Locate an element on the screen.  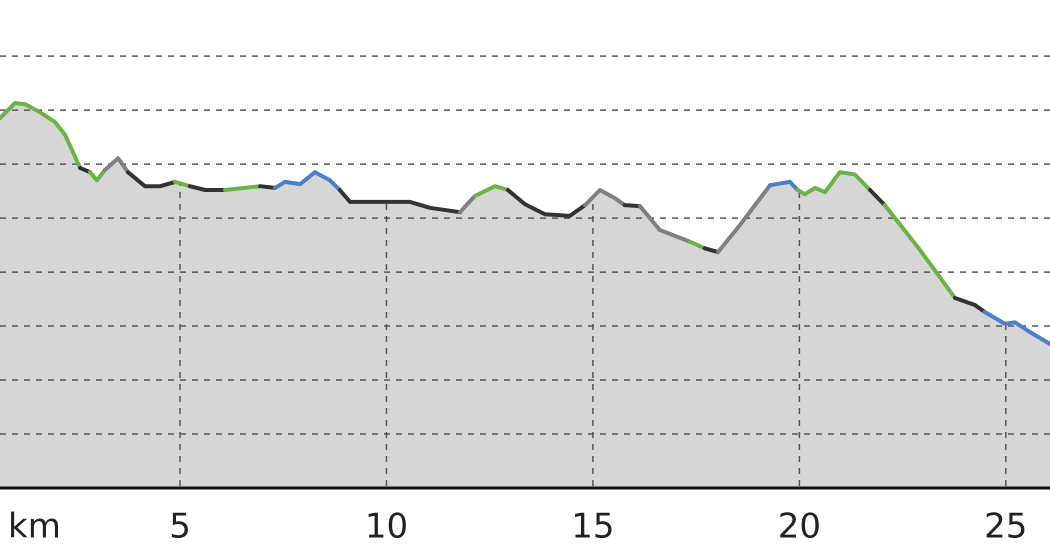
x-tick-label: 20 is located at coordinates (799, 527).